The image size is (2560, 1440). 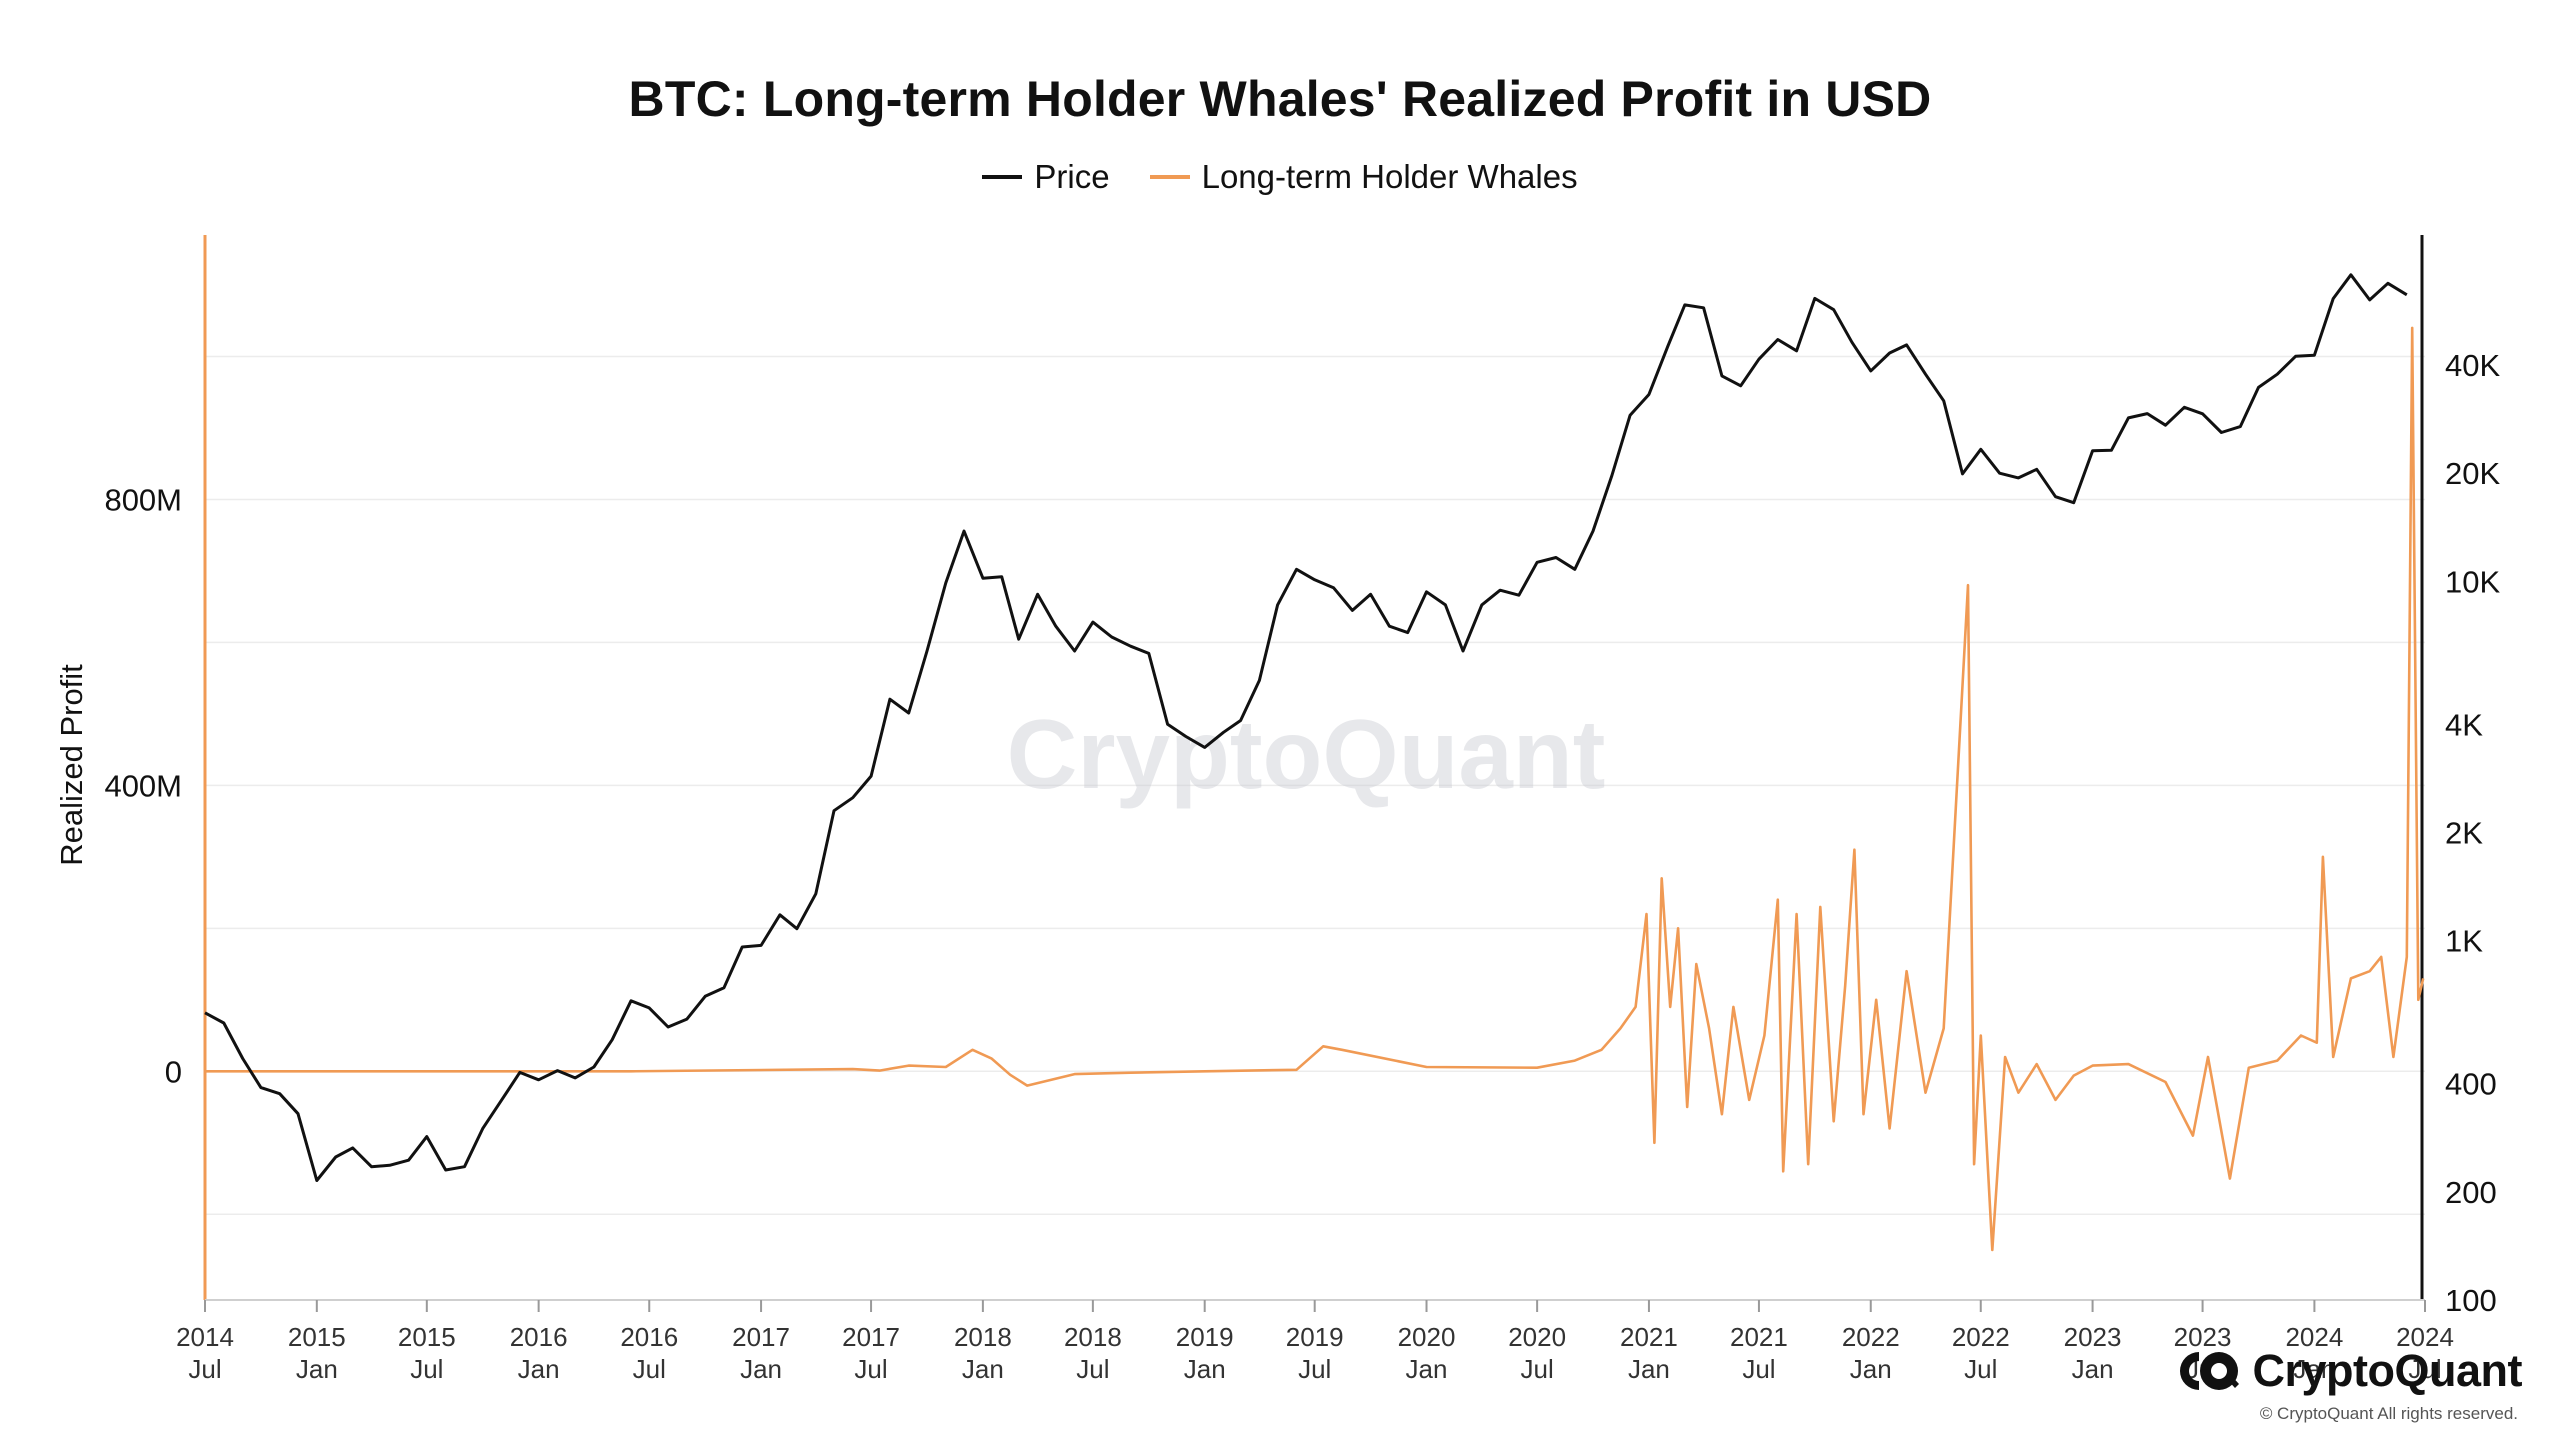 What do you see at coordinates (2464, 941) in the screenshot?
I see `y-tick-label-right: 1K` at bounding box center [2464, 941].